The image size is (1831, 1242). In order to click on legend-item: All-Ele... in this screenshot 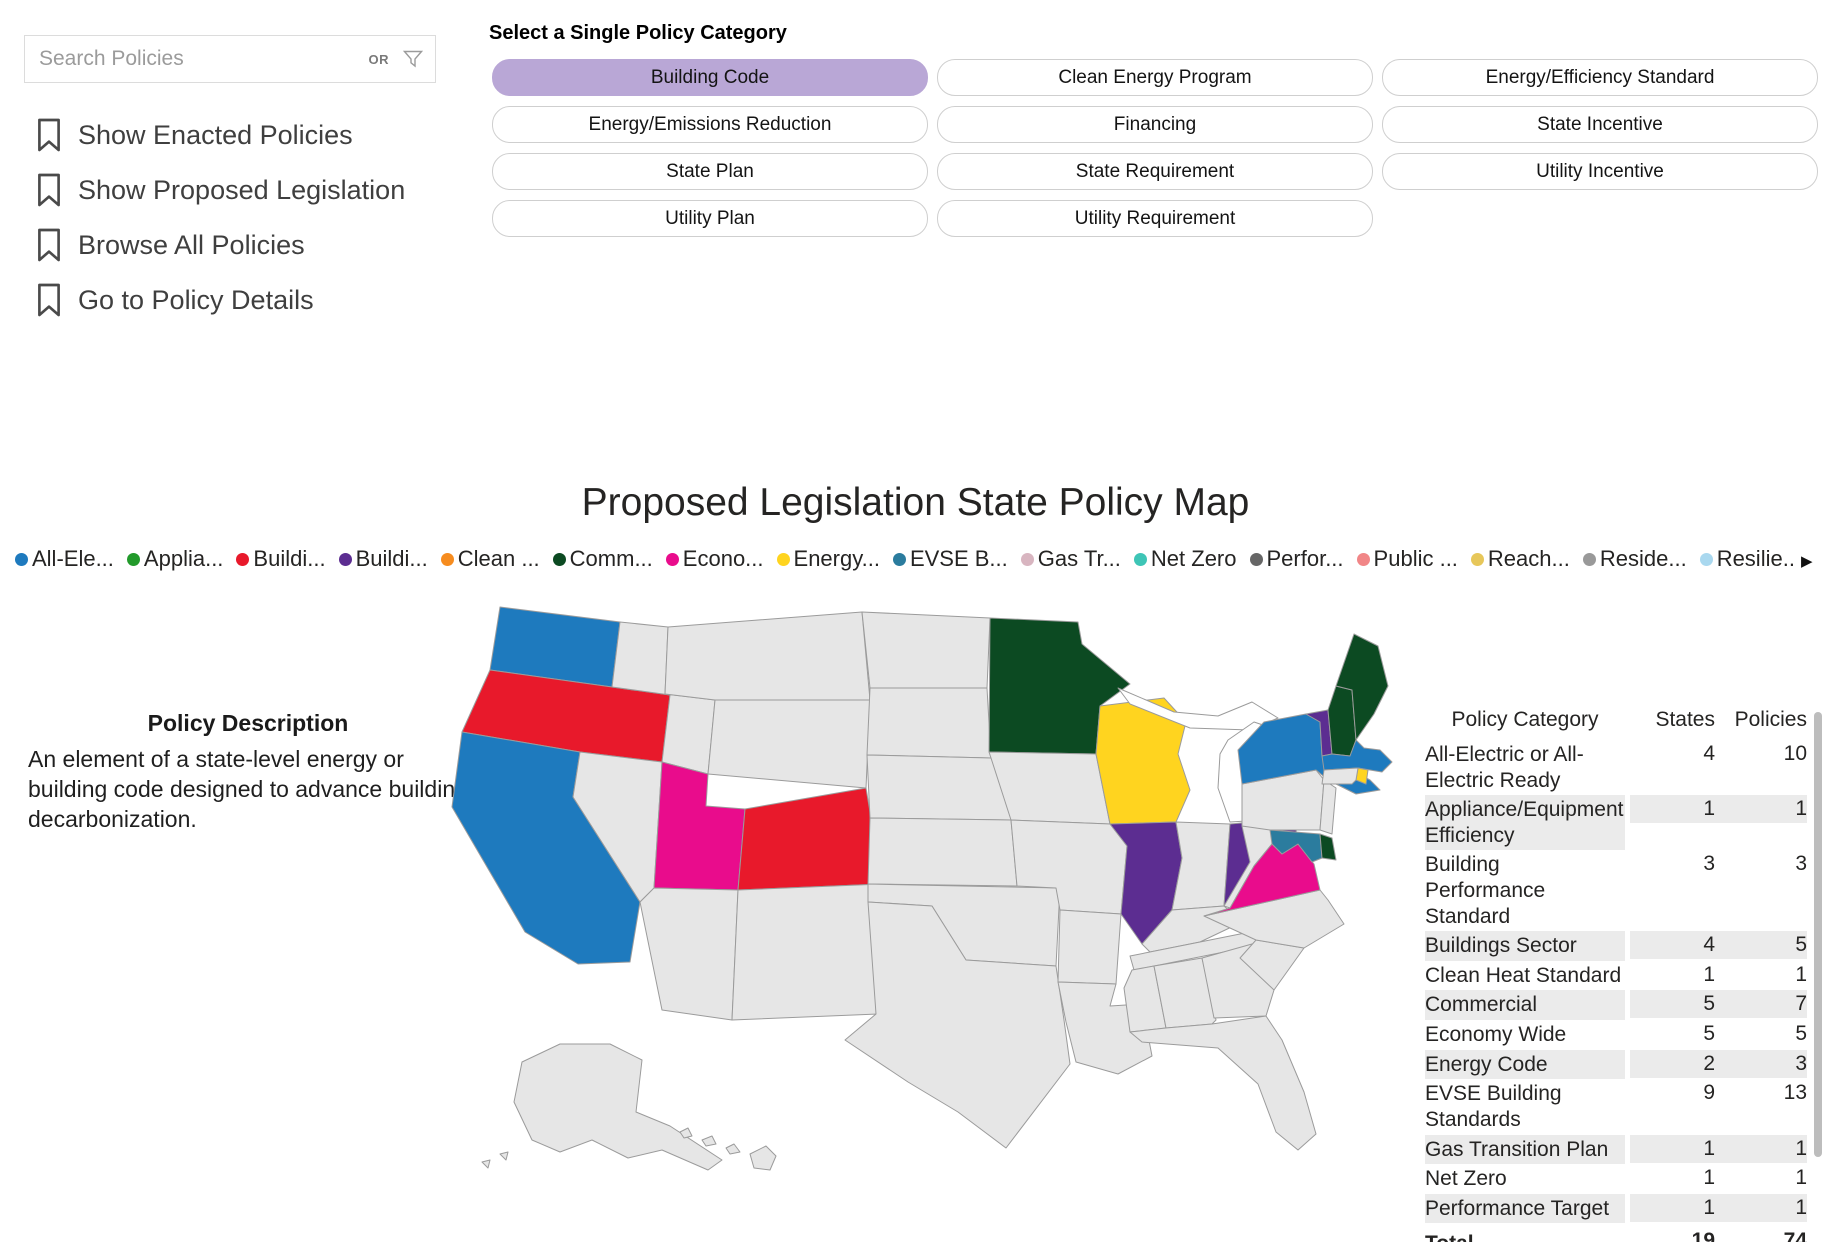, I will do `click(64, 559)`.